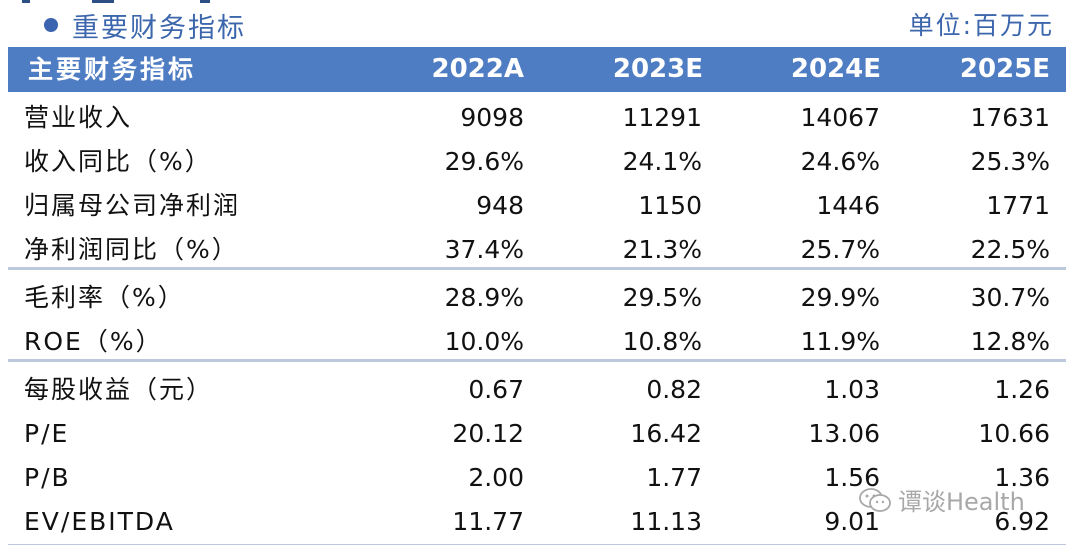  What do you see at coordinates (537, 298) in the screenshot?
I see `table-row: 毛利率（%） 28.9% 29.5% 29.9% 30.7%` at bounding box center [537, 298].